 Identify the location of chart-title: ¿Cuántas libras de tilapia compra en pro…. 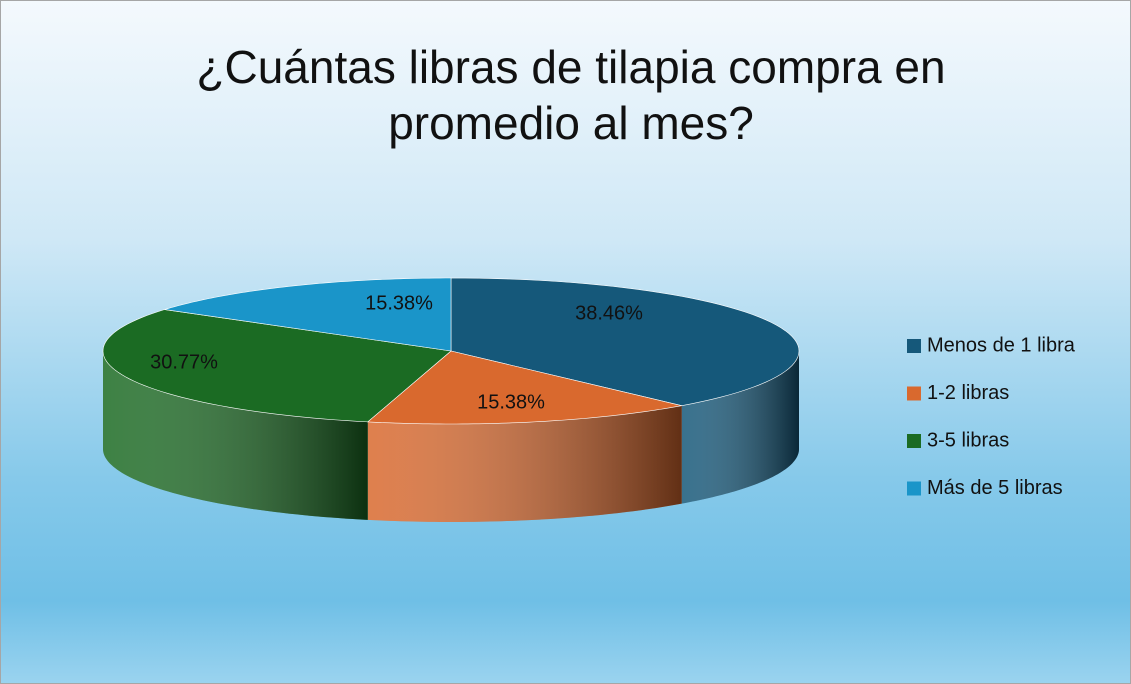
(571, 95).